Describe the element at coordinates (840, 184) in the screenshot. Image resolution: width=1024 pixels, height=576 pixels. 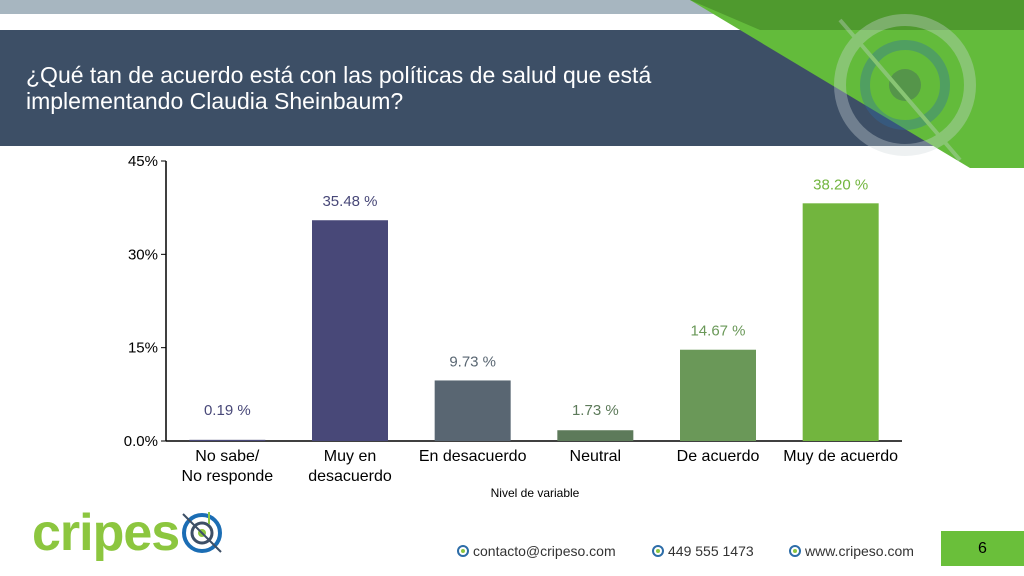
I see `data-label: 38.20 %` at that location.